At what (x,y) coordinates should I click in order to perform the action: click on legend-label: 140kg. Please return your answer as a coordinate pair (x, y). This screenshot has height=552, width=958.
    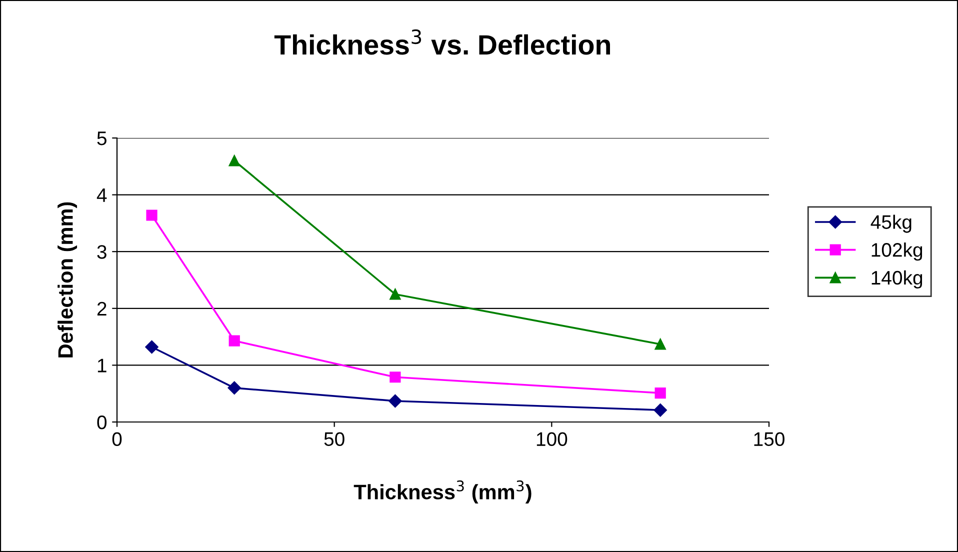
    Looking at the image, I should click on (897, 279).